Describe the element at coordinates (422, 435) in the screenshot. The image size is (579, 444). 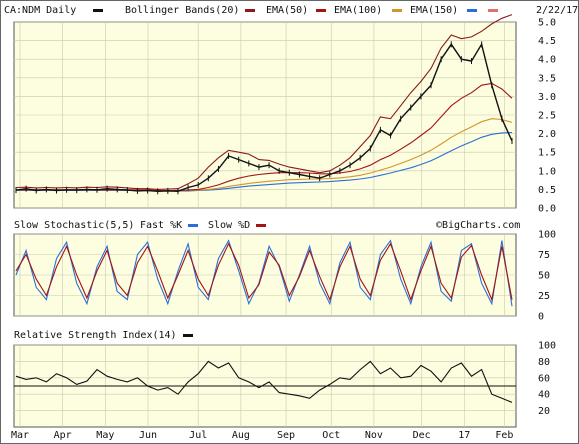
I see `x-tick-label: Dec` at that location.